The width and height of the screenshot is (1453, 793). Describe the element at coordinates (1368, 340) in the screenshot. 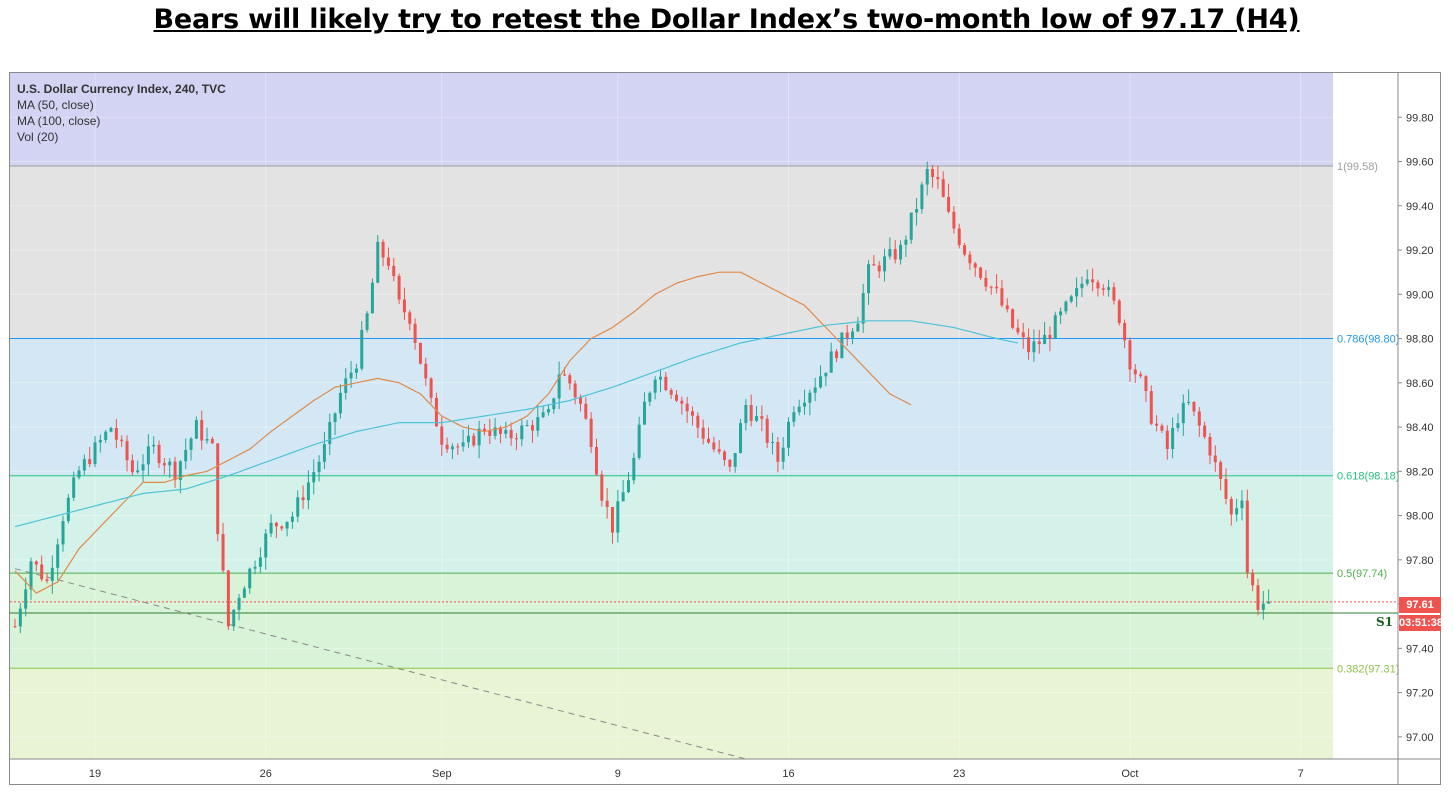

I see `fib-label-1: 0.786(98.80)` at that location.